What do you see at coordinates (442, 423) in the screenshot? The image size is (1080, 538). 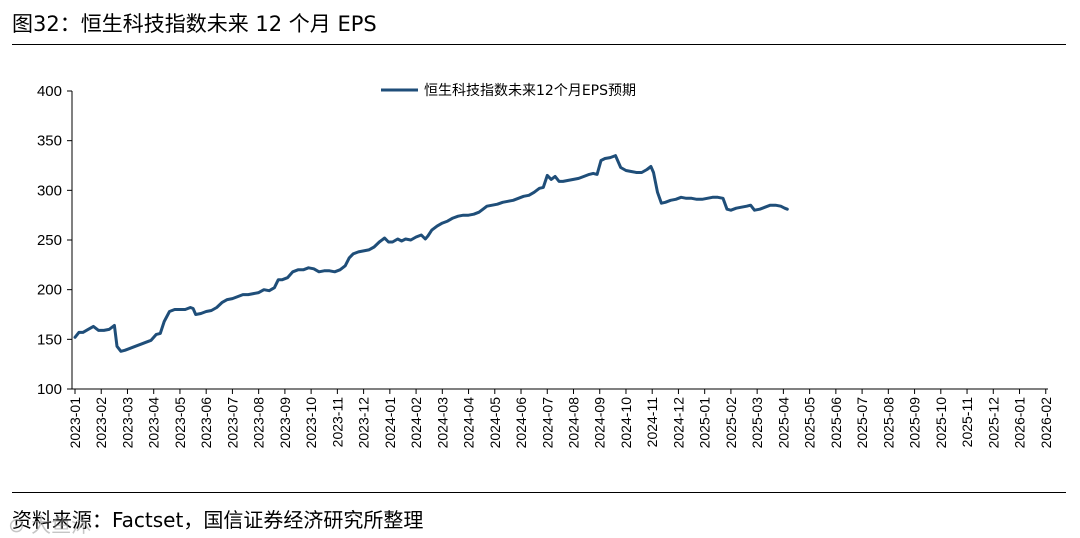 I see `x-tick-label: 2024-03` at bounding box center [442, 423].